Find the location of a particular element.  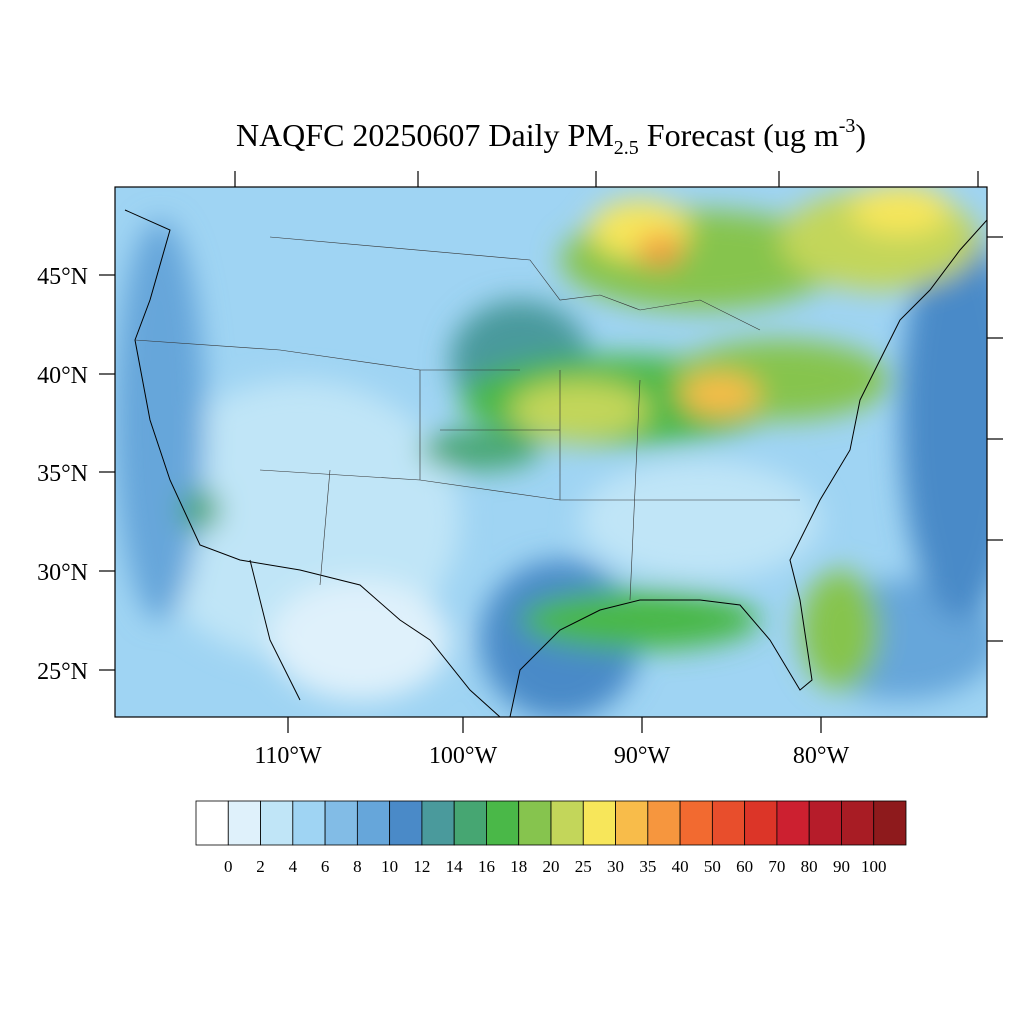

lon-label: 100°W is located at coordinates (463, 756).